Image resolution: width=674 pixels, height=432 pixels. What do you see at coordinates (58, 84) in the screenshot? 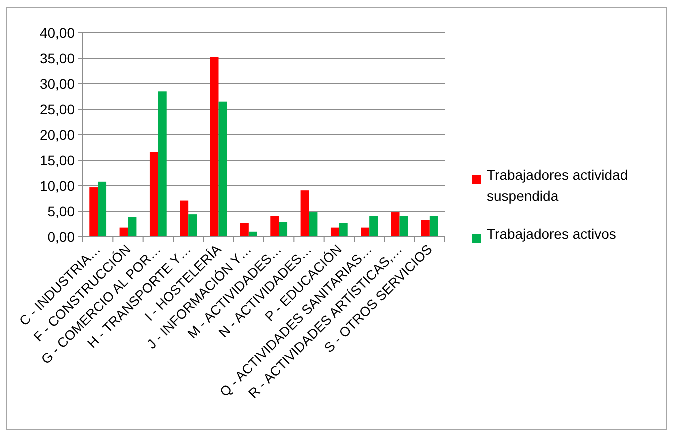
I see `y-tick-label: 30,00` at bounding box center [58, 84].